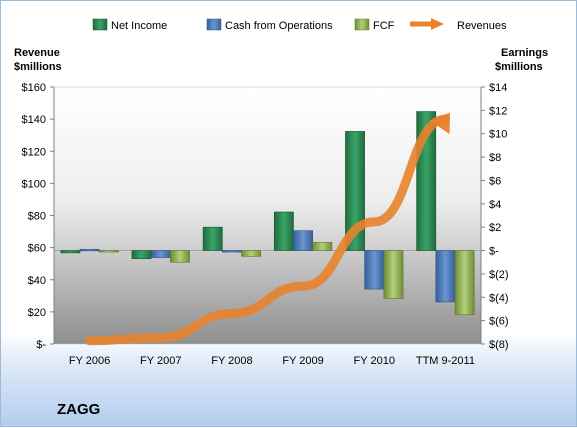 The image size is (577, 428). I want to click on right-axis: $(8) $(6) $(4) $(2) $- $2 $4 $6 $8 $10 $12 $14, so click(495, 216).